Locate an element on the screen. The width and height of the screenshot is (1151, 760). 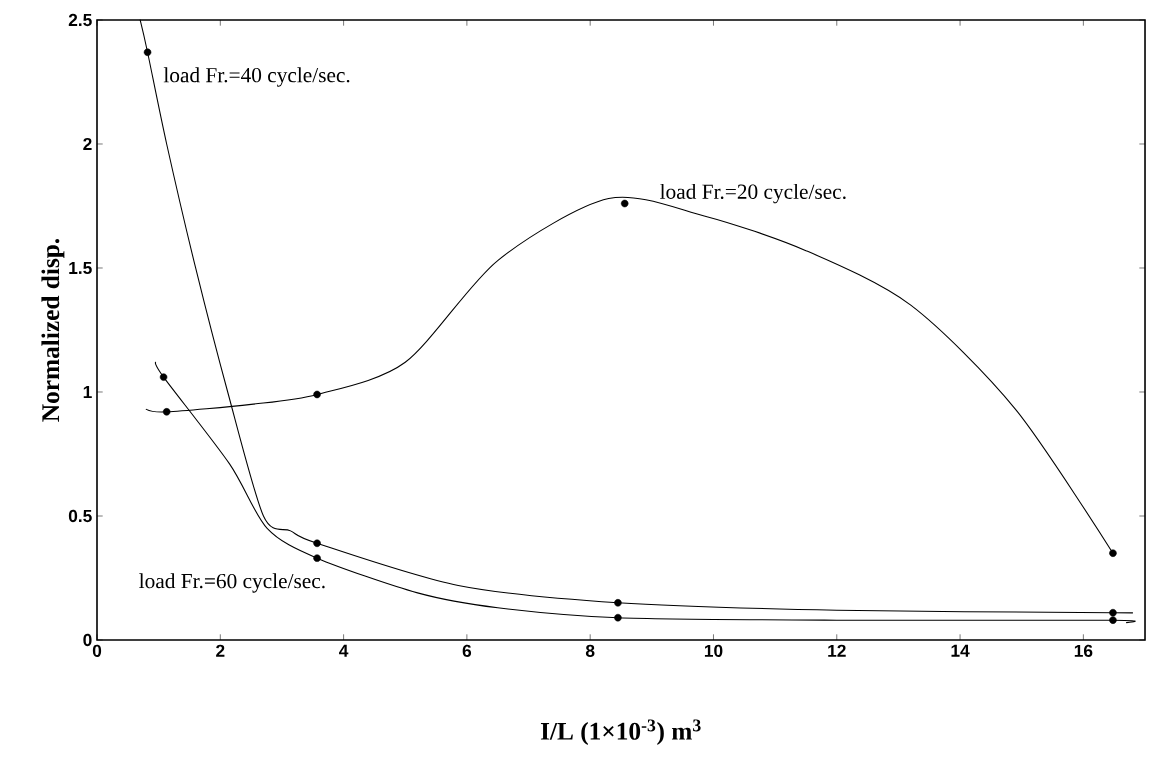
x-tick-label: 2 is located at coordinates (220, 650).